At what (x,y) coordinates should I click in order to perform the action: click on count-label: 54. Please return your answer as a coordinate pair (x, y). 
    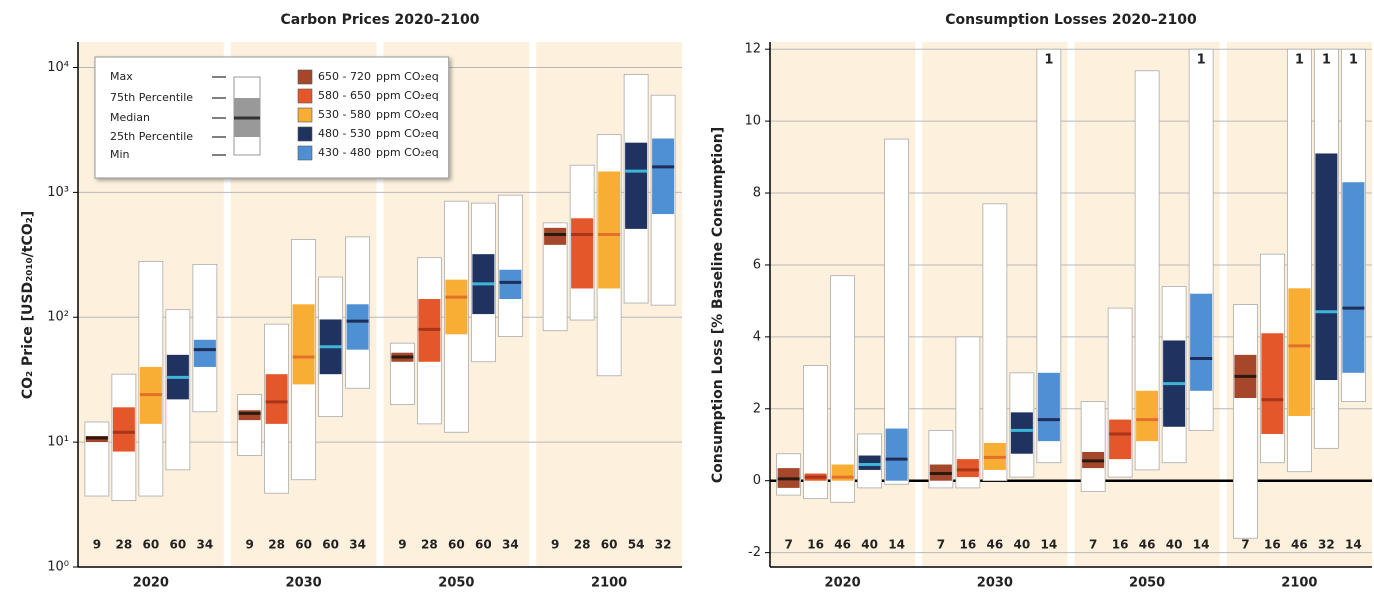
    Looking at the image, I should click on (636, 545).